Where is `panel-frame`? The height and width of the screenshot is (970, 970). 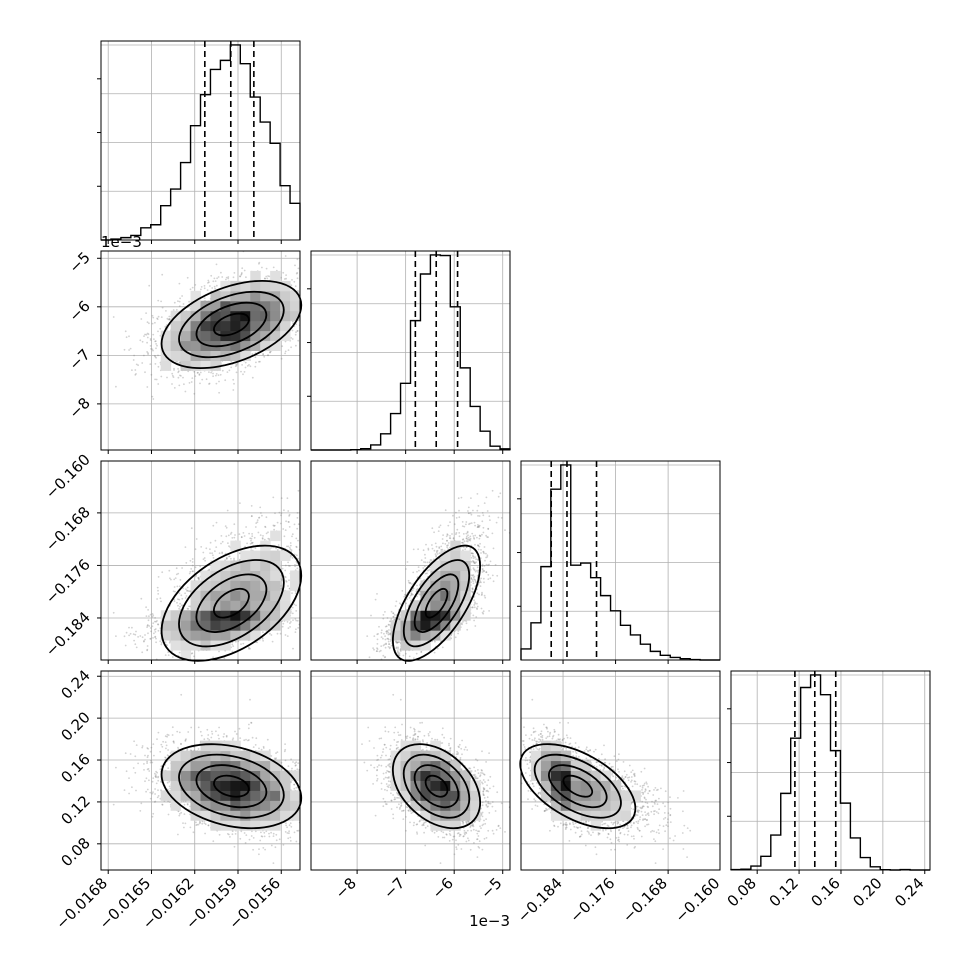 panel-frame is located at coordinates (200, 140).